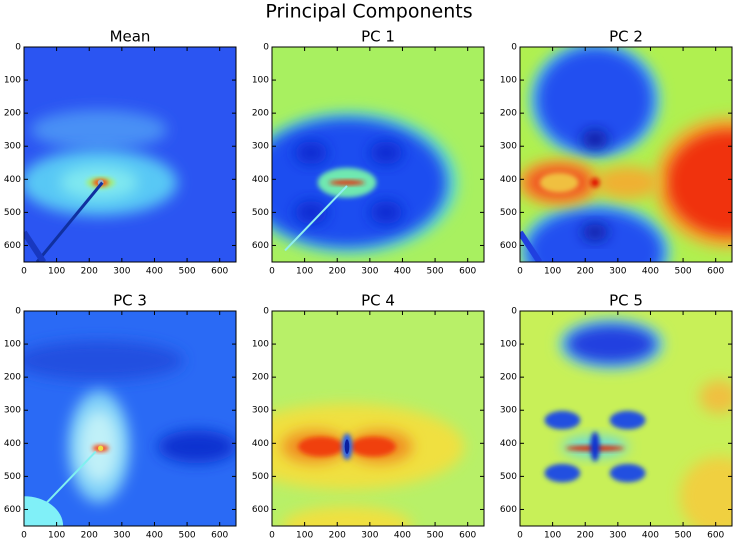  What do you see at coordinates (626, 301) in the screenshot?
I see `panel-title: PC 5` at bounding box center [626, 301].